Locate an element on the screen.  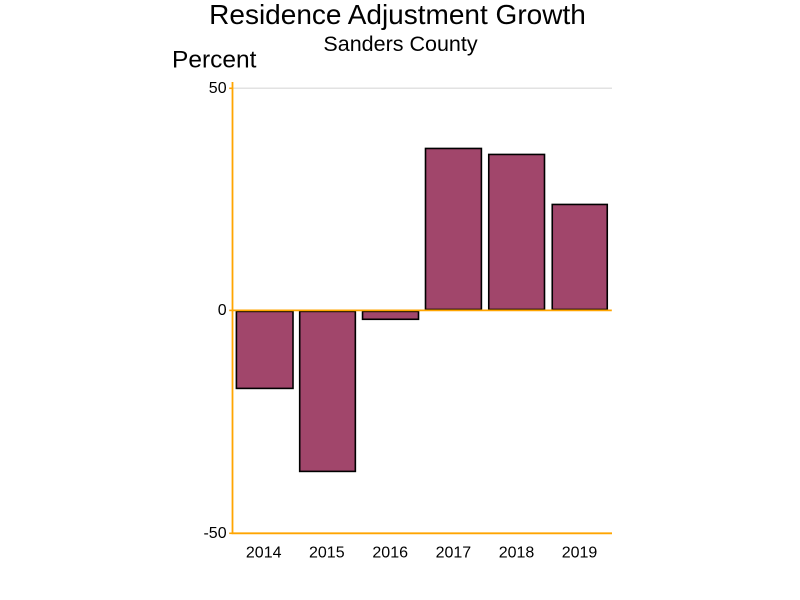
svg-text: Percent is located at coordinates (214, 60).